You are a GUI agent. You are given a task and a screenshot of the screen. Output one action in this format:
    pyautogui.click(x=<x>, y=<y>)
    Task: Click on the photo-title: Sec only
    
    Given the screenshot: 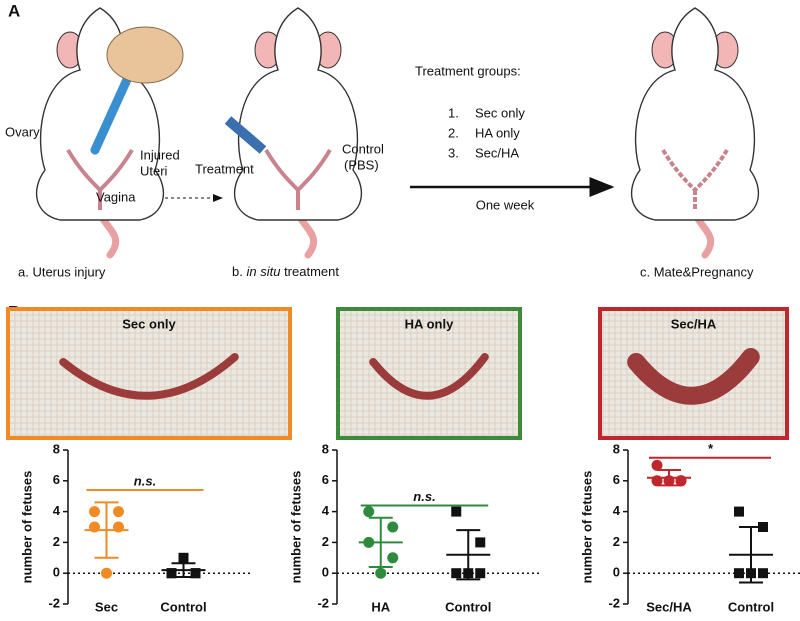 What is the action you would take?
    pyautogui.click(x=149, y=323)
    